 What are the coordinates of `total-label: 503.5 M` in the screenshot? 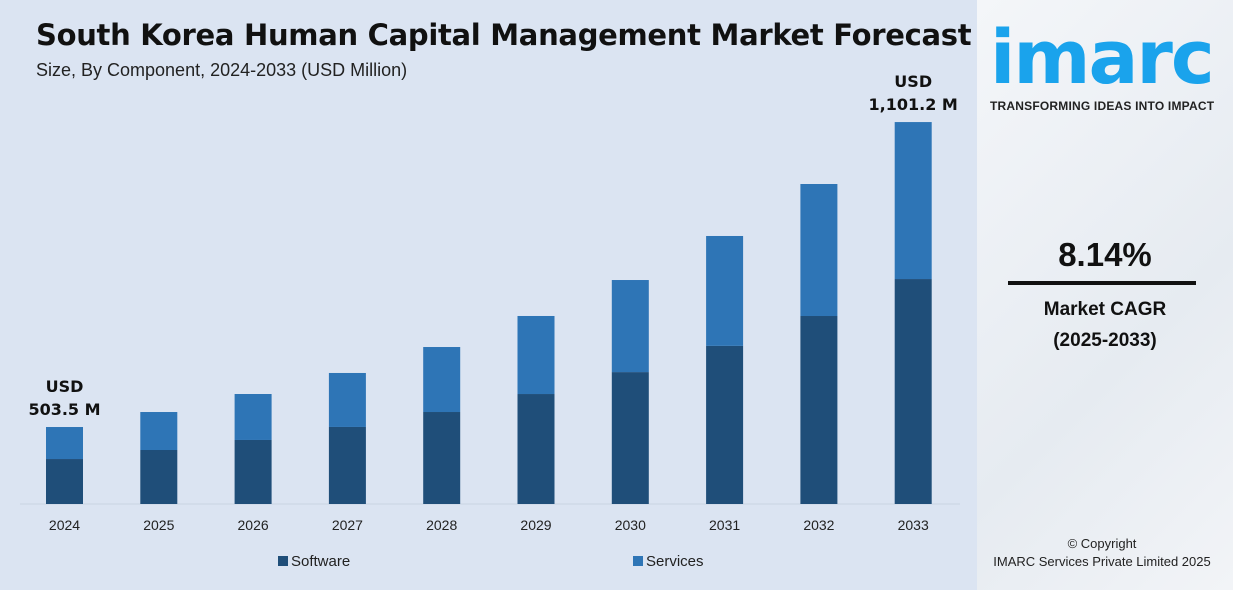 It's located at (64, 409).